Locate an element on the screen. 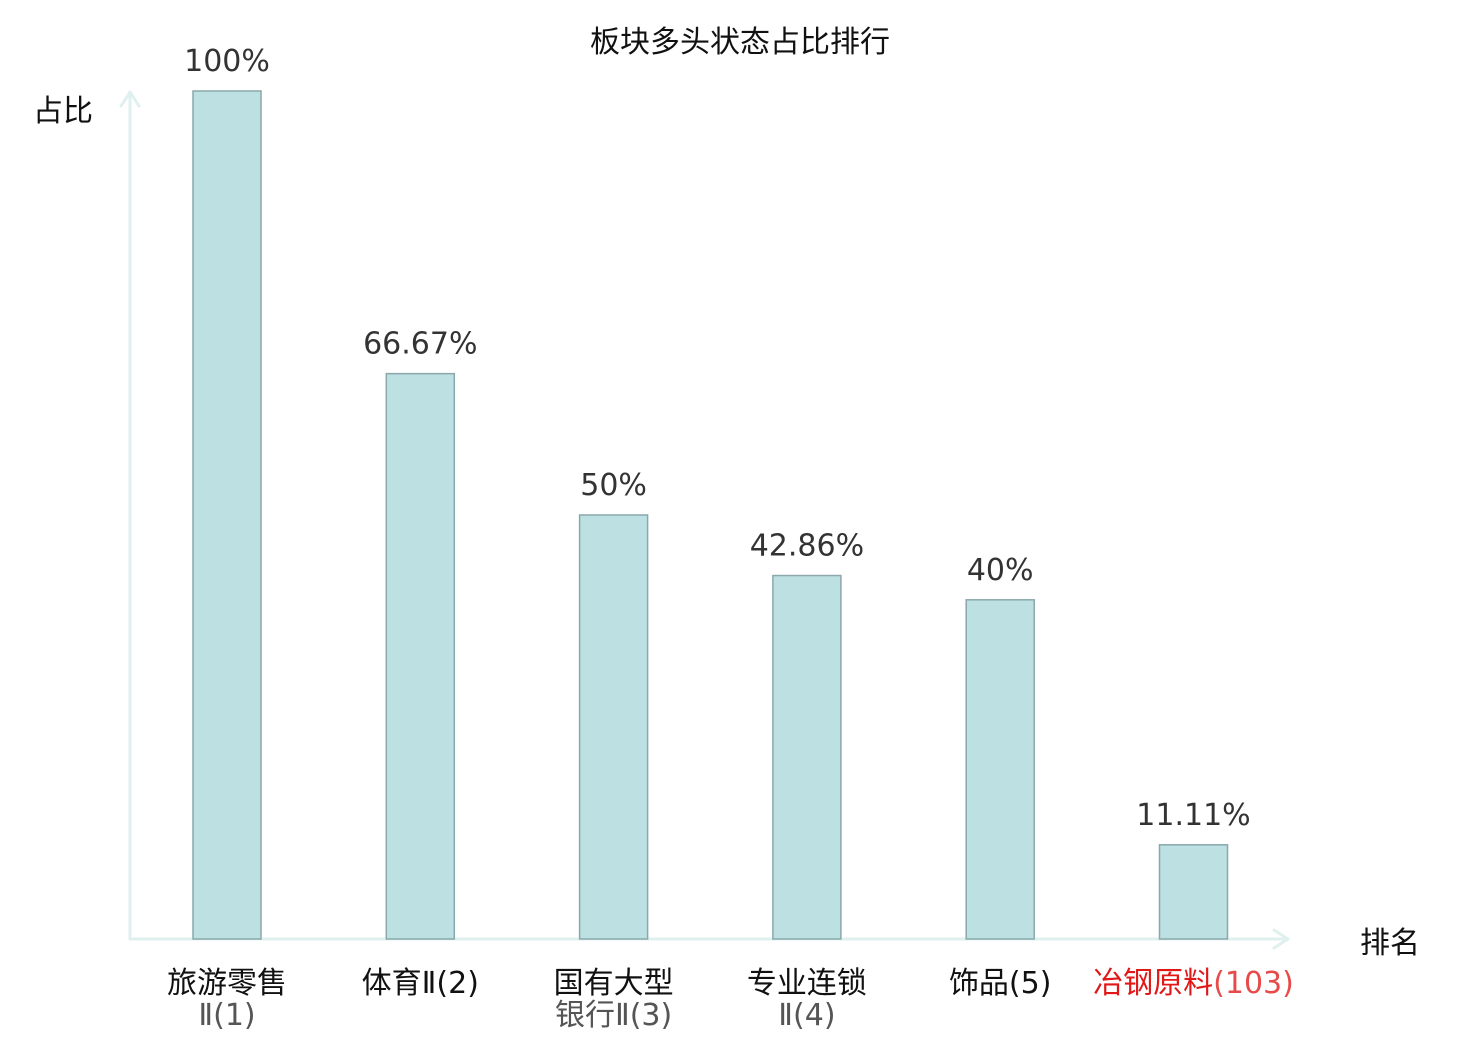  y-axis-label: 占比 is located at coordinates (63, 111).